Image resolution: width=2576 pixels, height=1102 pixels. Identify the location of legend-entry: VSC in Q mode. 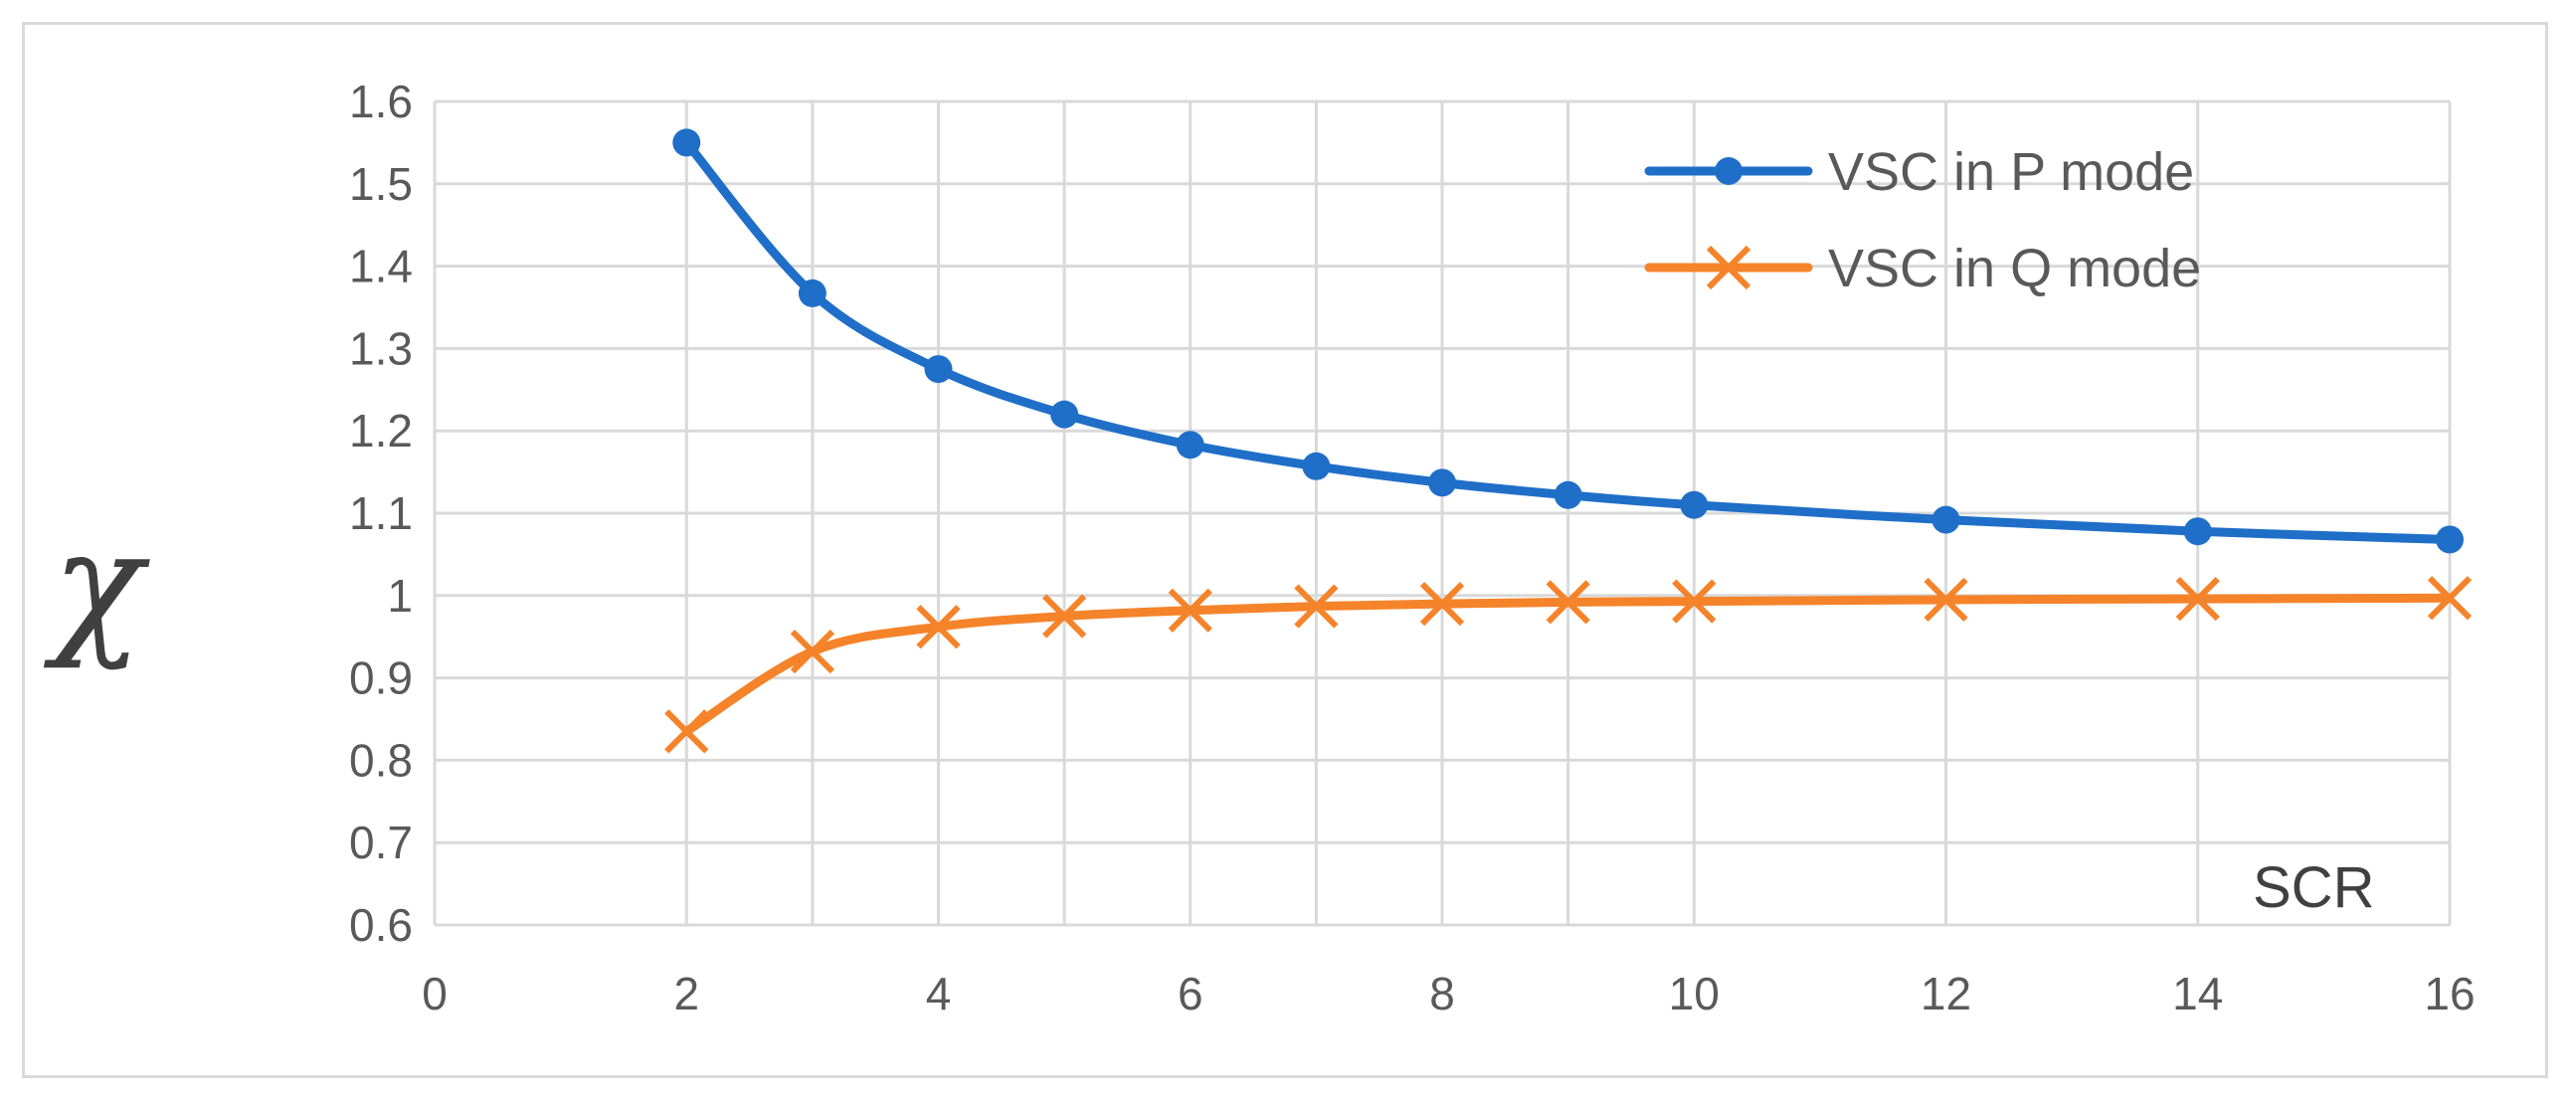
(1922, 268).